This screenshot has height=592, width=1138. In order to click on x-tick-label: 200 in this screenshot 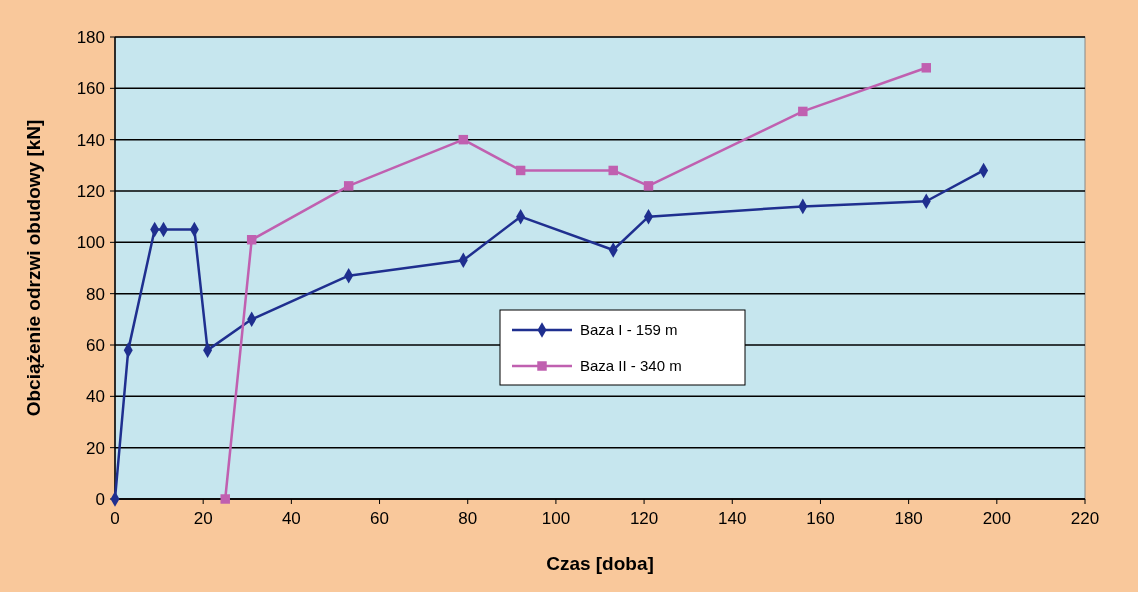, I will do `click(997, 518)`.